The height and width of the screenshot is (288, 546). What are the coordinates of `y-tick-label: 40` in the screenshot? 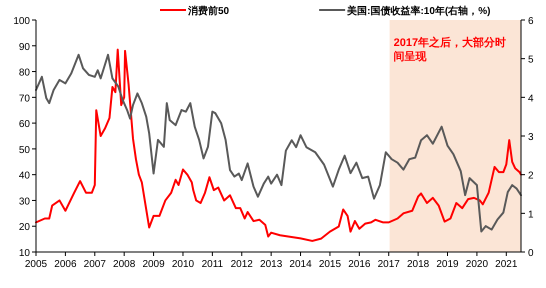 It's located at (24, 176).